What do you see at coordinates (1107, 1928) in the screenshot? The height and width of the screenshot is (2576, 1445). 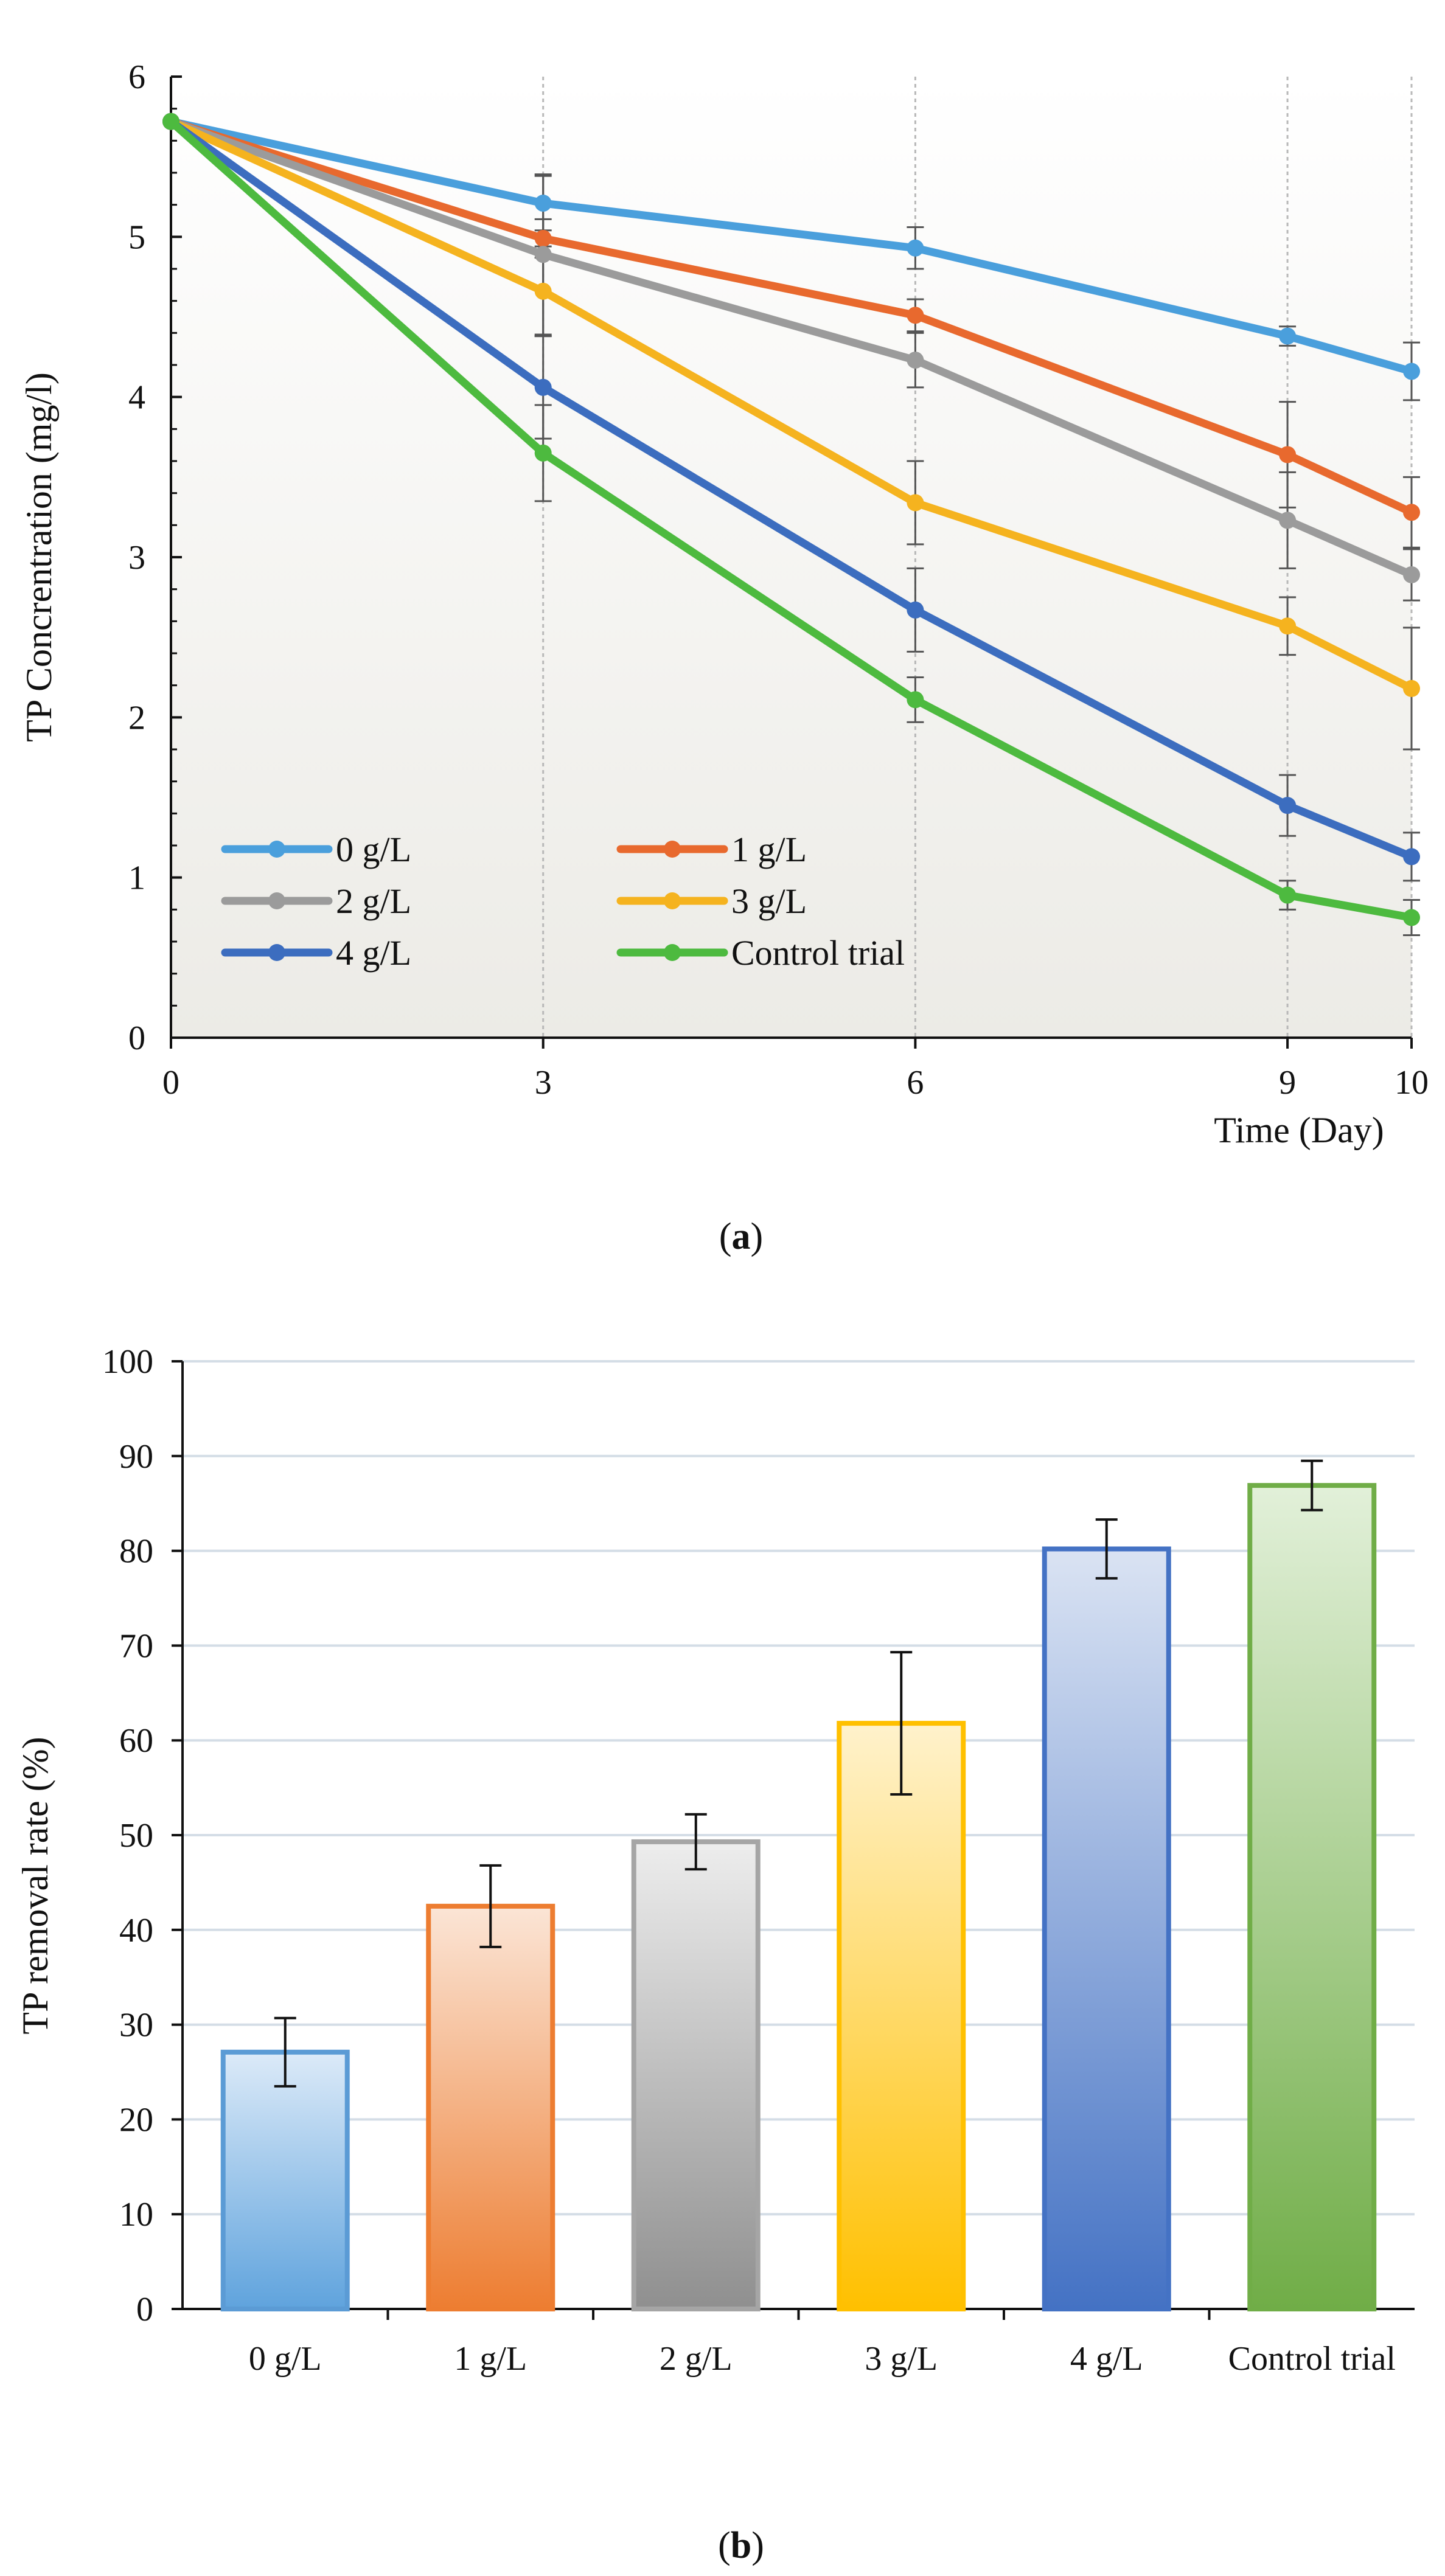 I see `bar-4-g-l` at bounding box center [1107, 1928].